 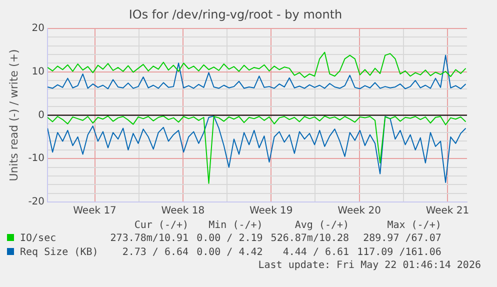 What do you see at coordinates (38, 28) in the screenshot?
I see `y-tick-label: 20` at bounding box center [38, 28].